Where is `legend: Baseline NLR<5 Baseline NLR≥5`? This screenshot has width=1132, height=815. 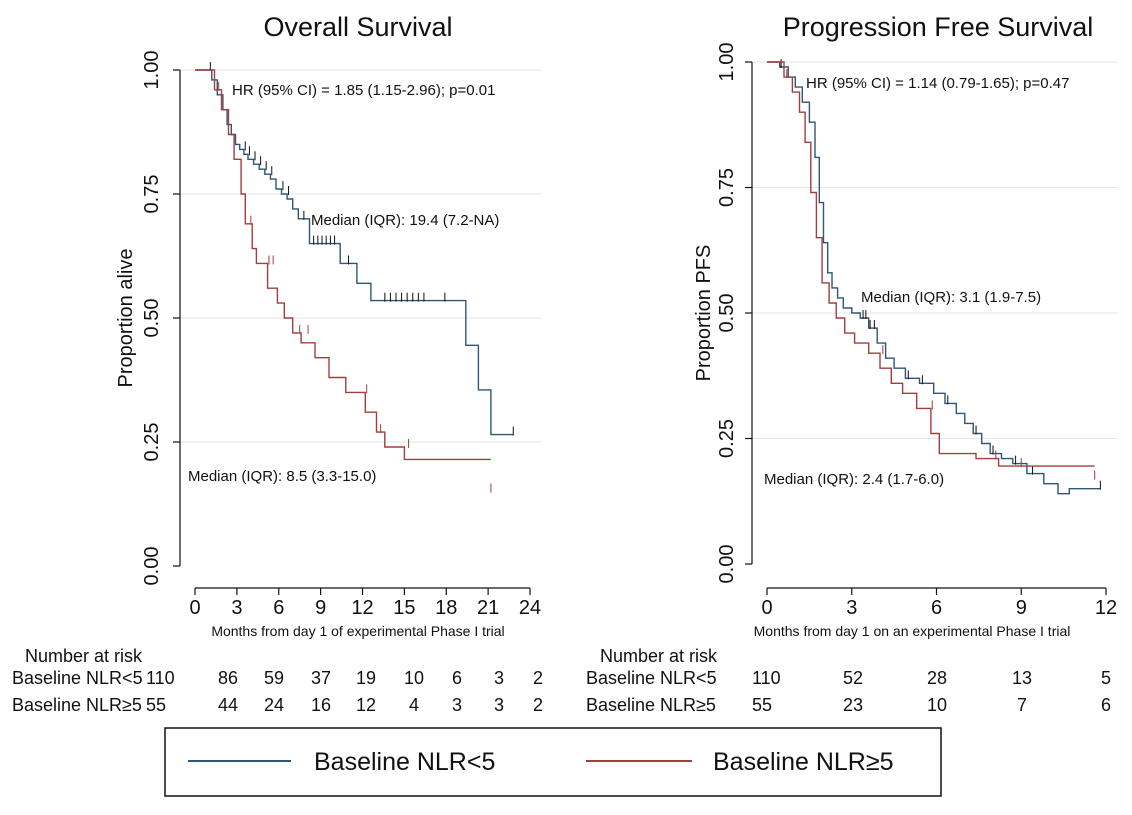
legend: Baseline NLR<5 Baseline NLR≥5 is located at coordinates (553, 762).